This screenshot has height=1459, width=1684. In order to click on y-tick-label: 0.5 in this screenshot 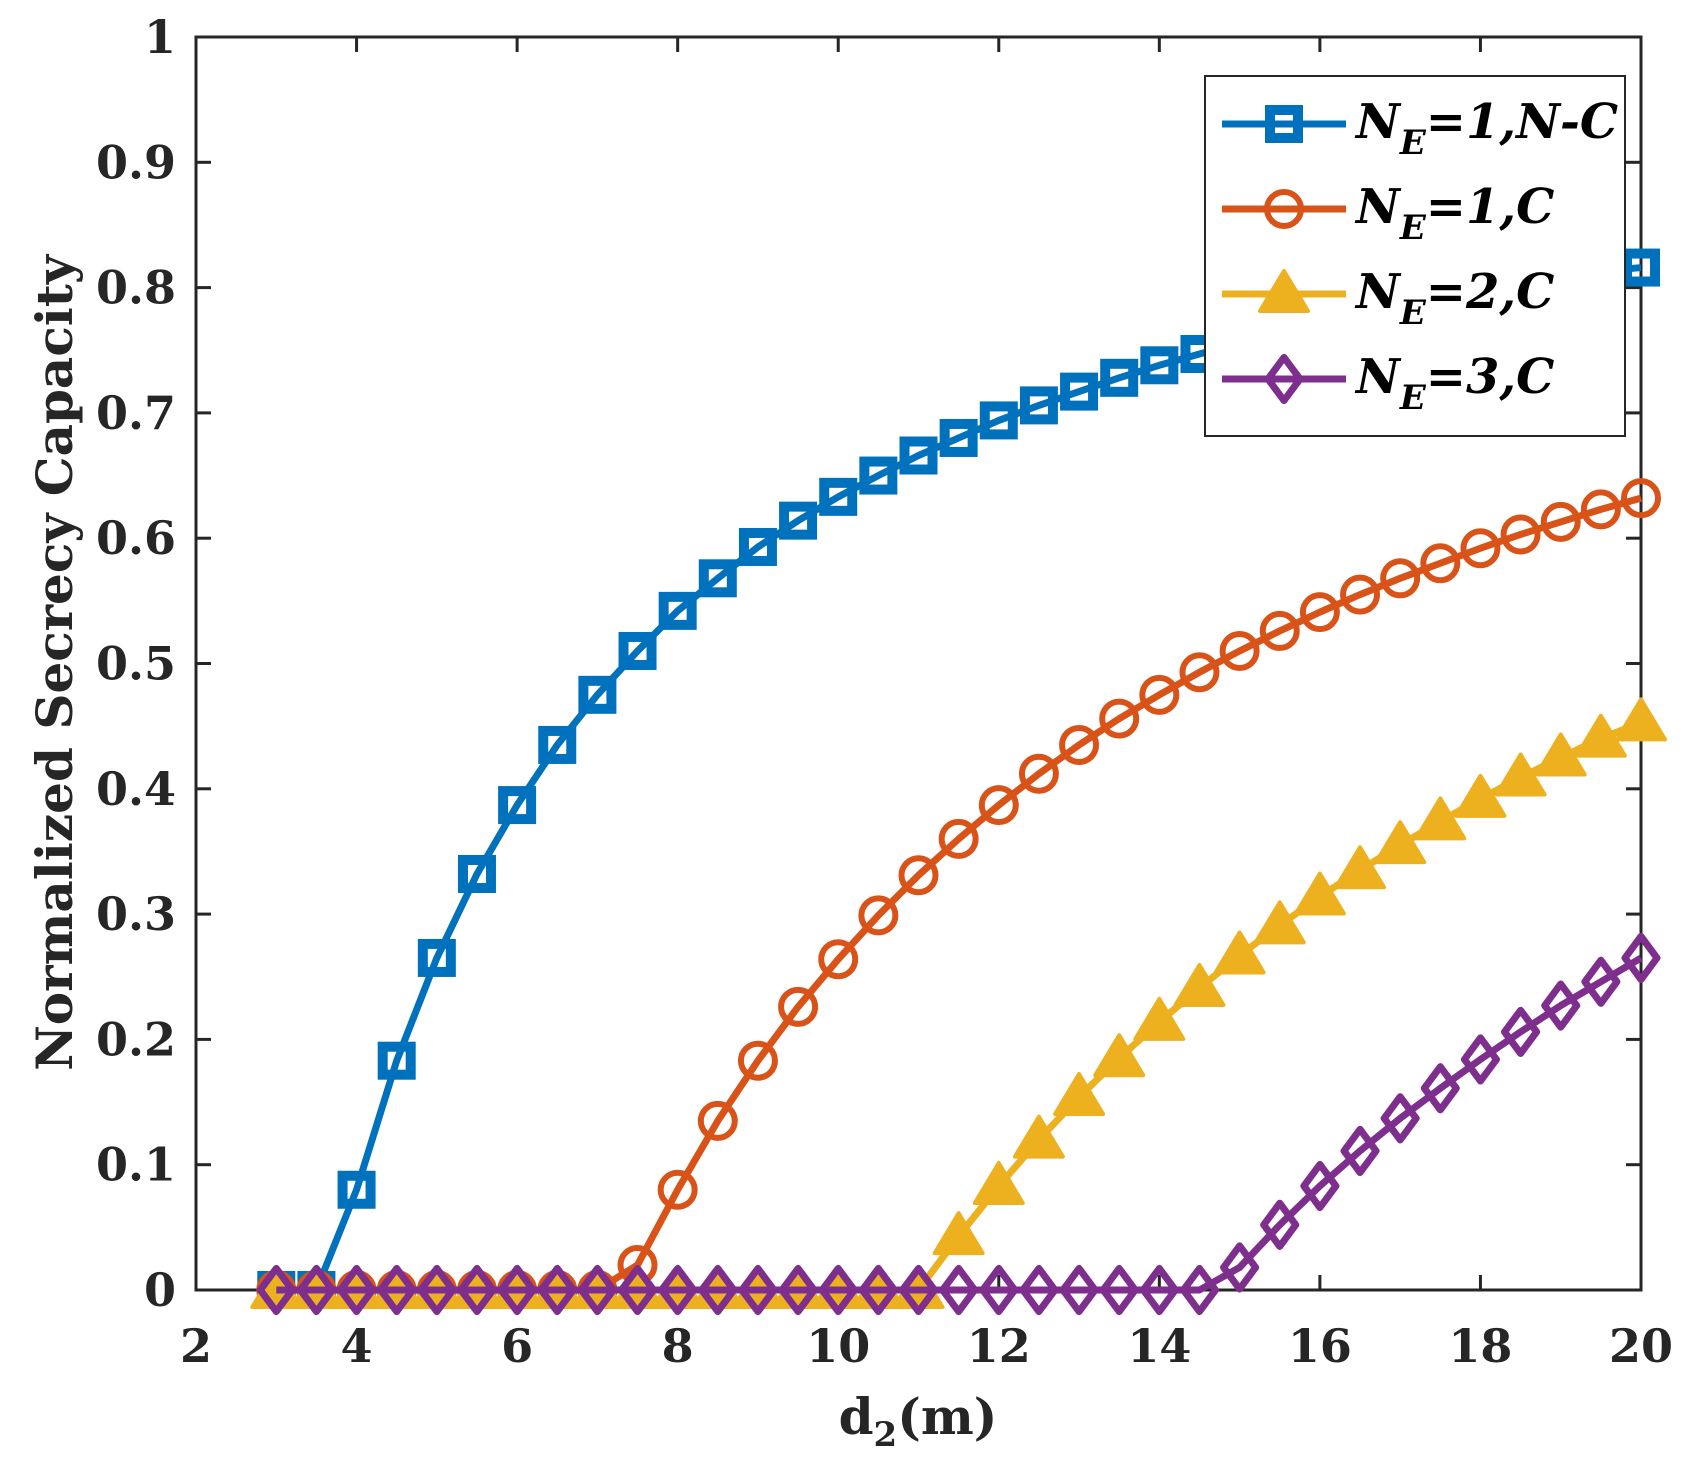, I will do `click(136, 664)`.